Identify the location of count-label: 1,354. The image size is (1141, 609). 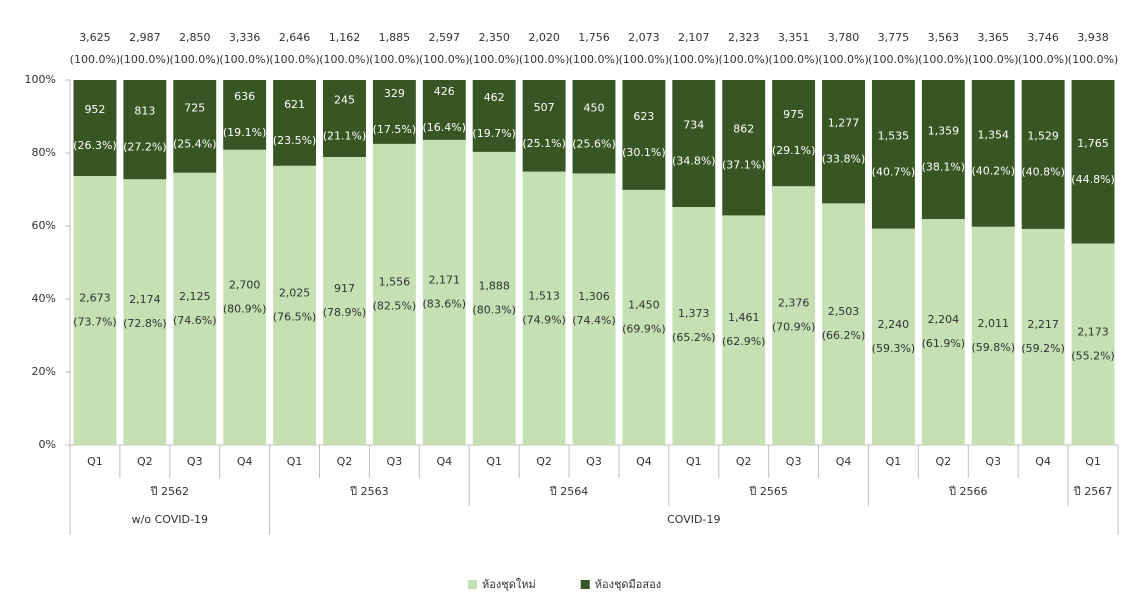
(993, 134).